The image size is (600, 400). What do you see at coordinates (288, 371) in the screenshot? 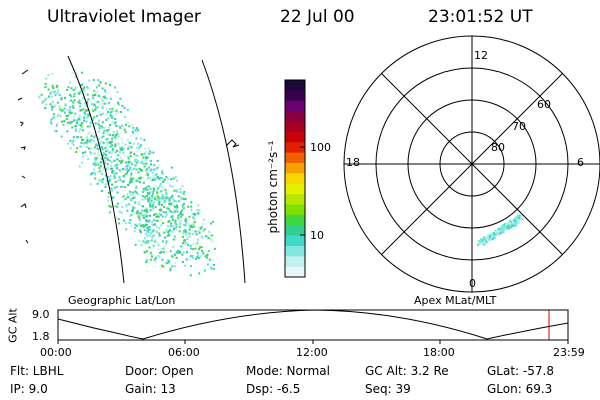
I see `mode-value: Mode: Normal` at bounding box center [288, 371].